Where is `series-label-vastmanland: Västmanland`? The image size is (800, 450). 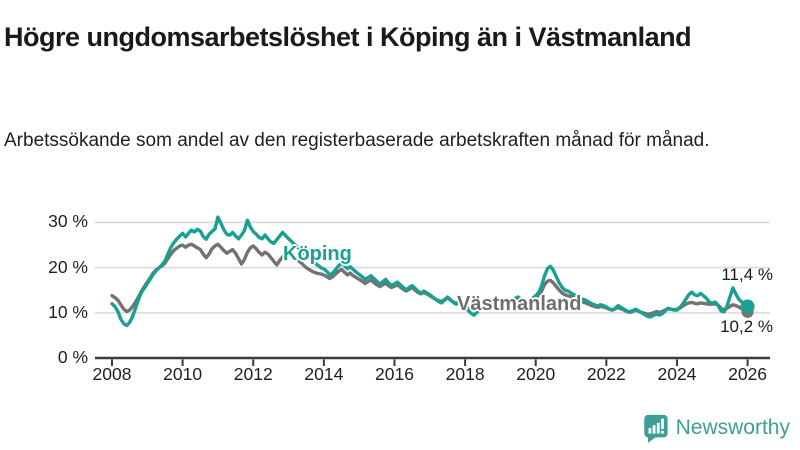
series-label-vastmanland: Västmanland is located at coordinates (519, 304).